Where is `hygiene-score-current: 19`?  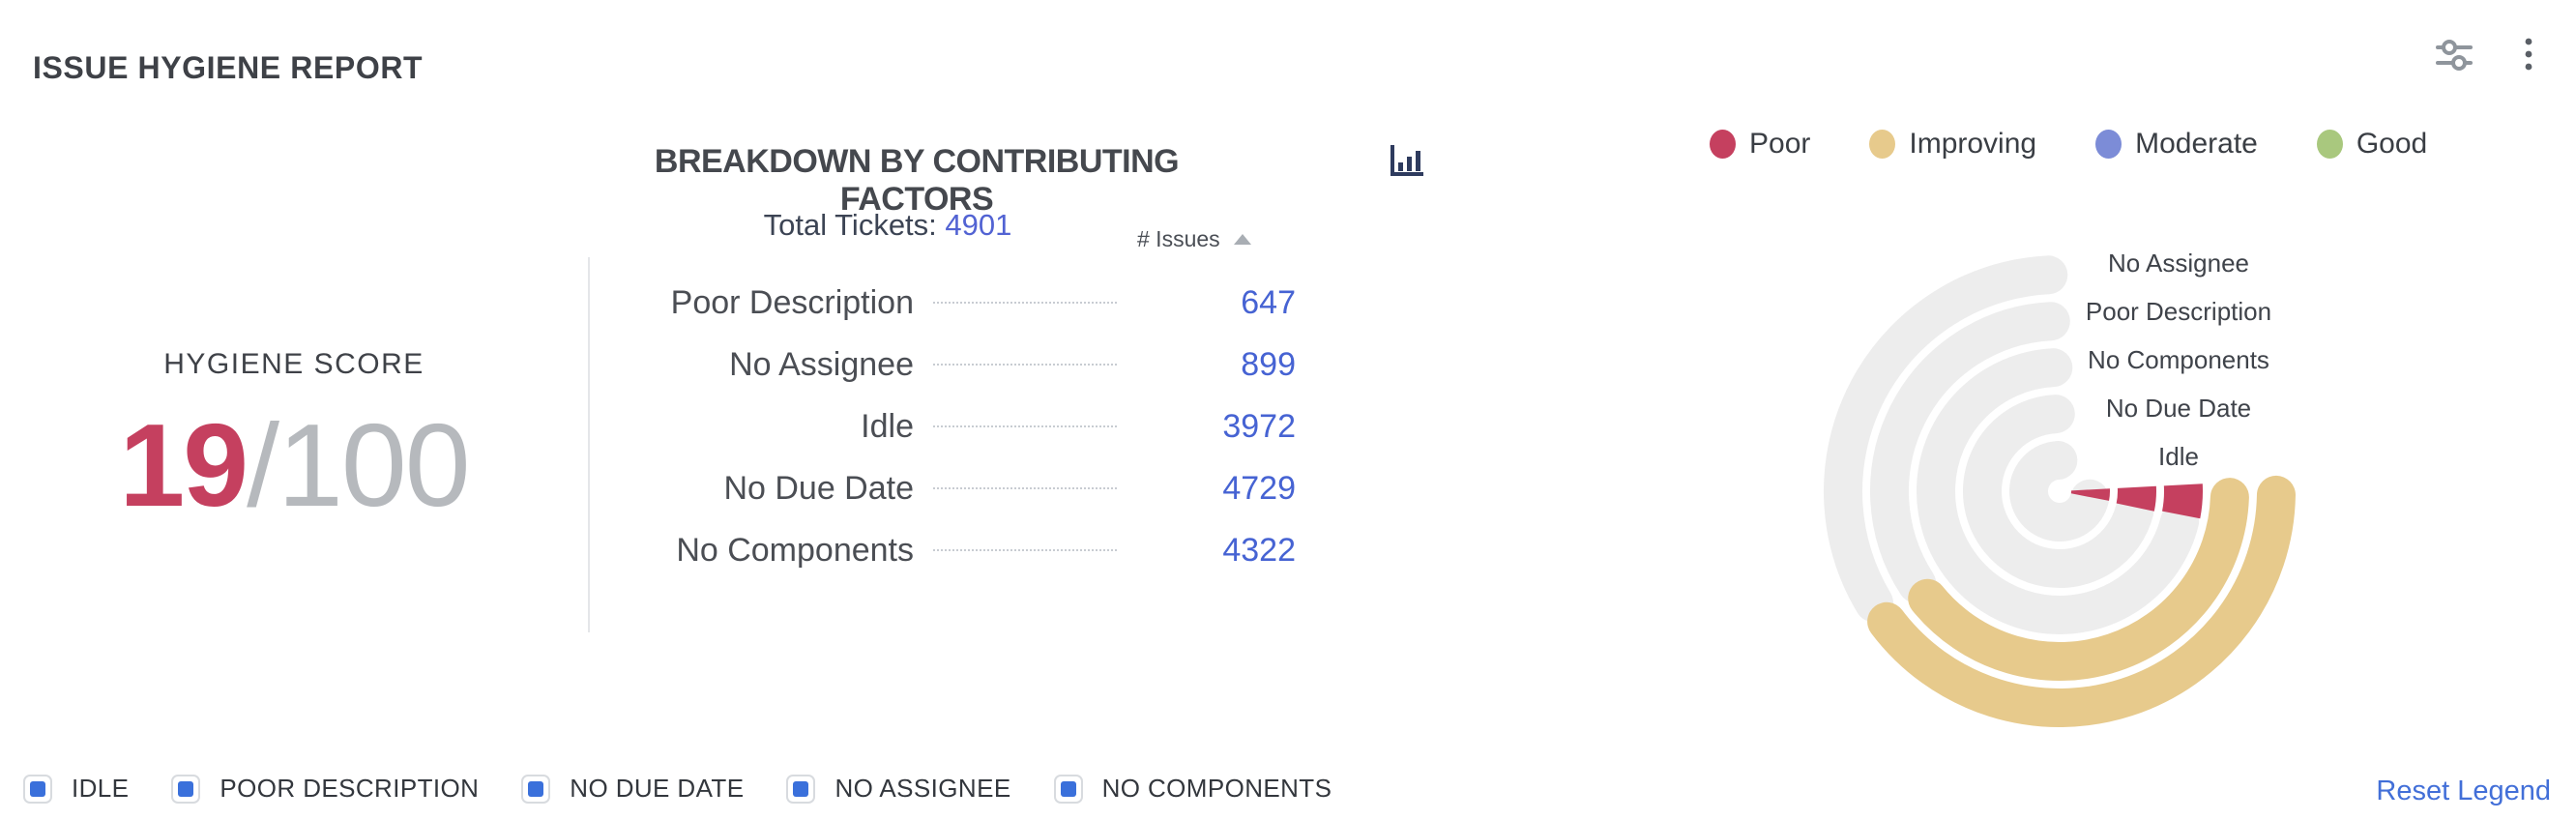 hygiene-score-current: 19 is located at coordinates (184, 465).